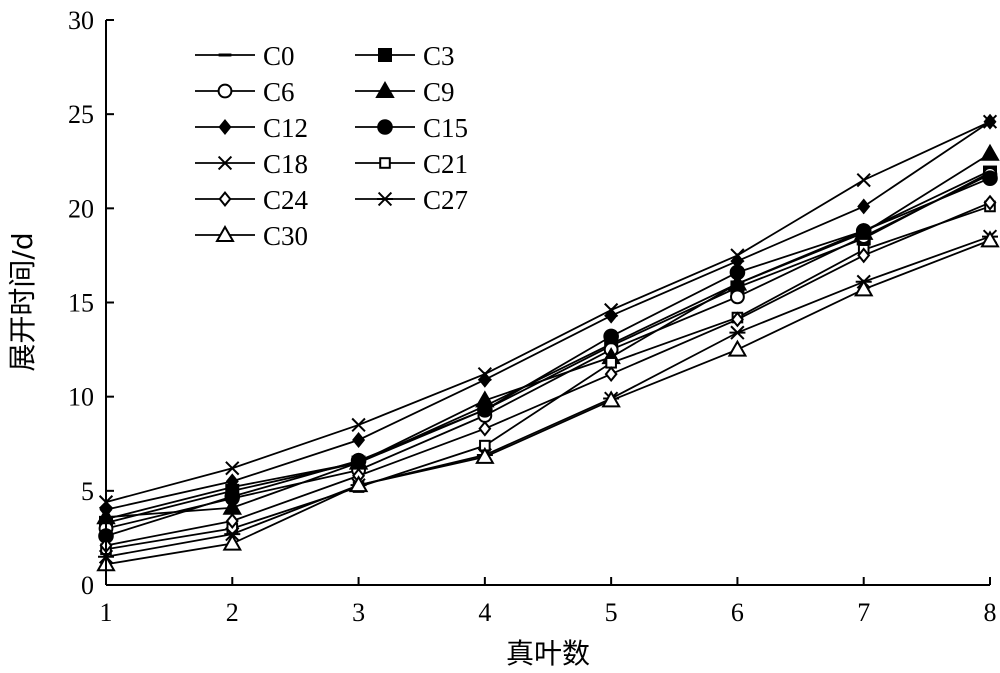 This screenshot has height=673, width=1000. I want to click on x-tick-label: 1, so click(106, 612).